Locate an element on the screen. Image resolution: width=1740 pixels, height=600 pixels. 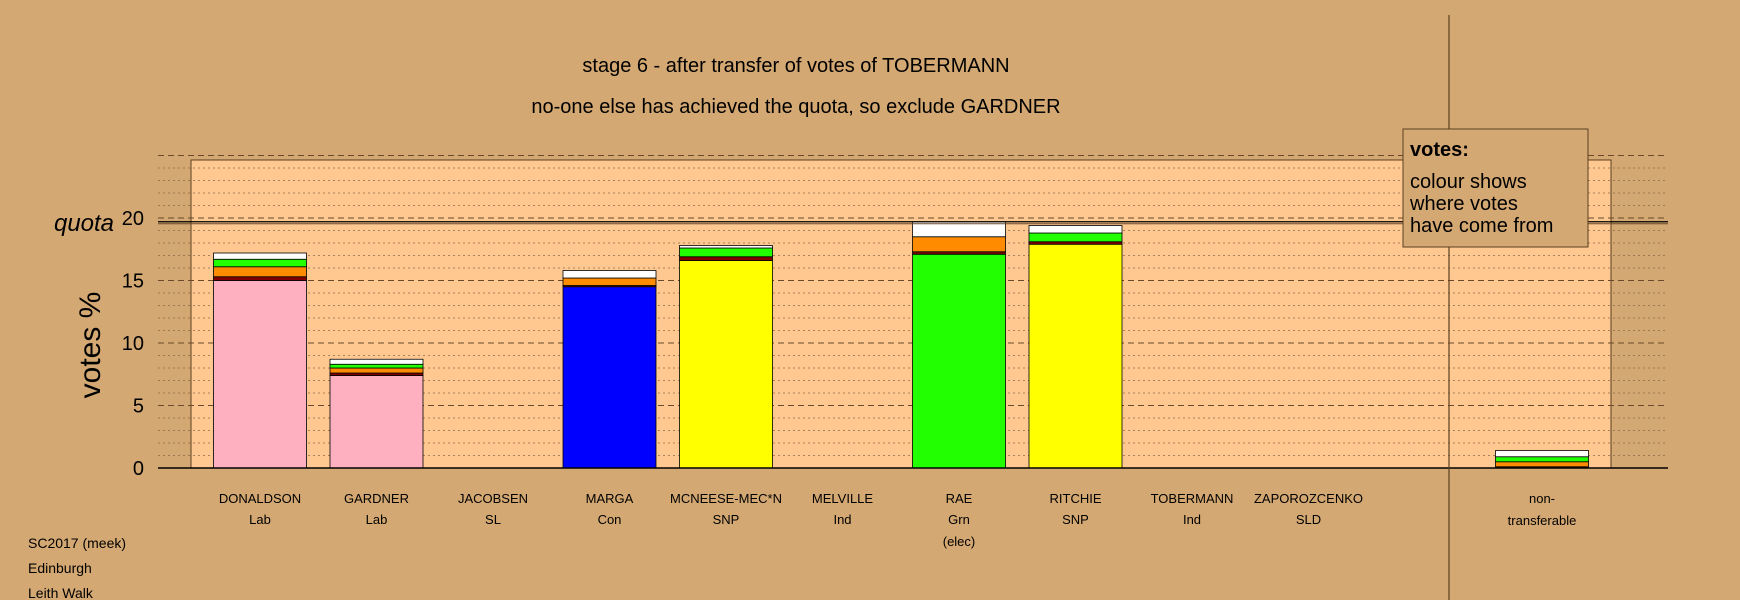
candidate-name: TOBERMANN is located at coordinates (1192, 498).